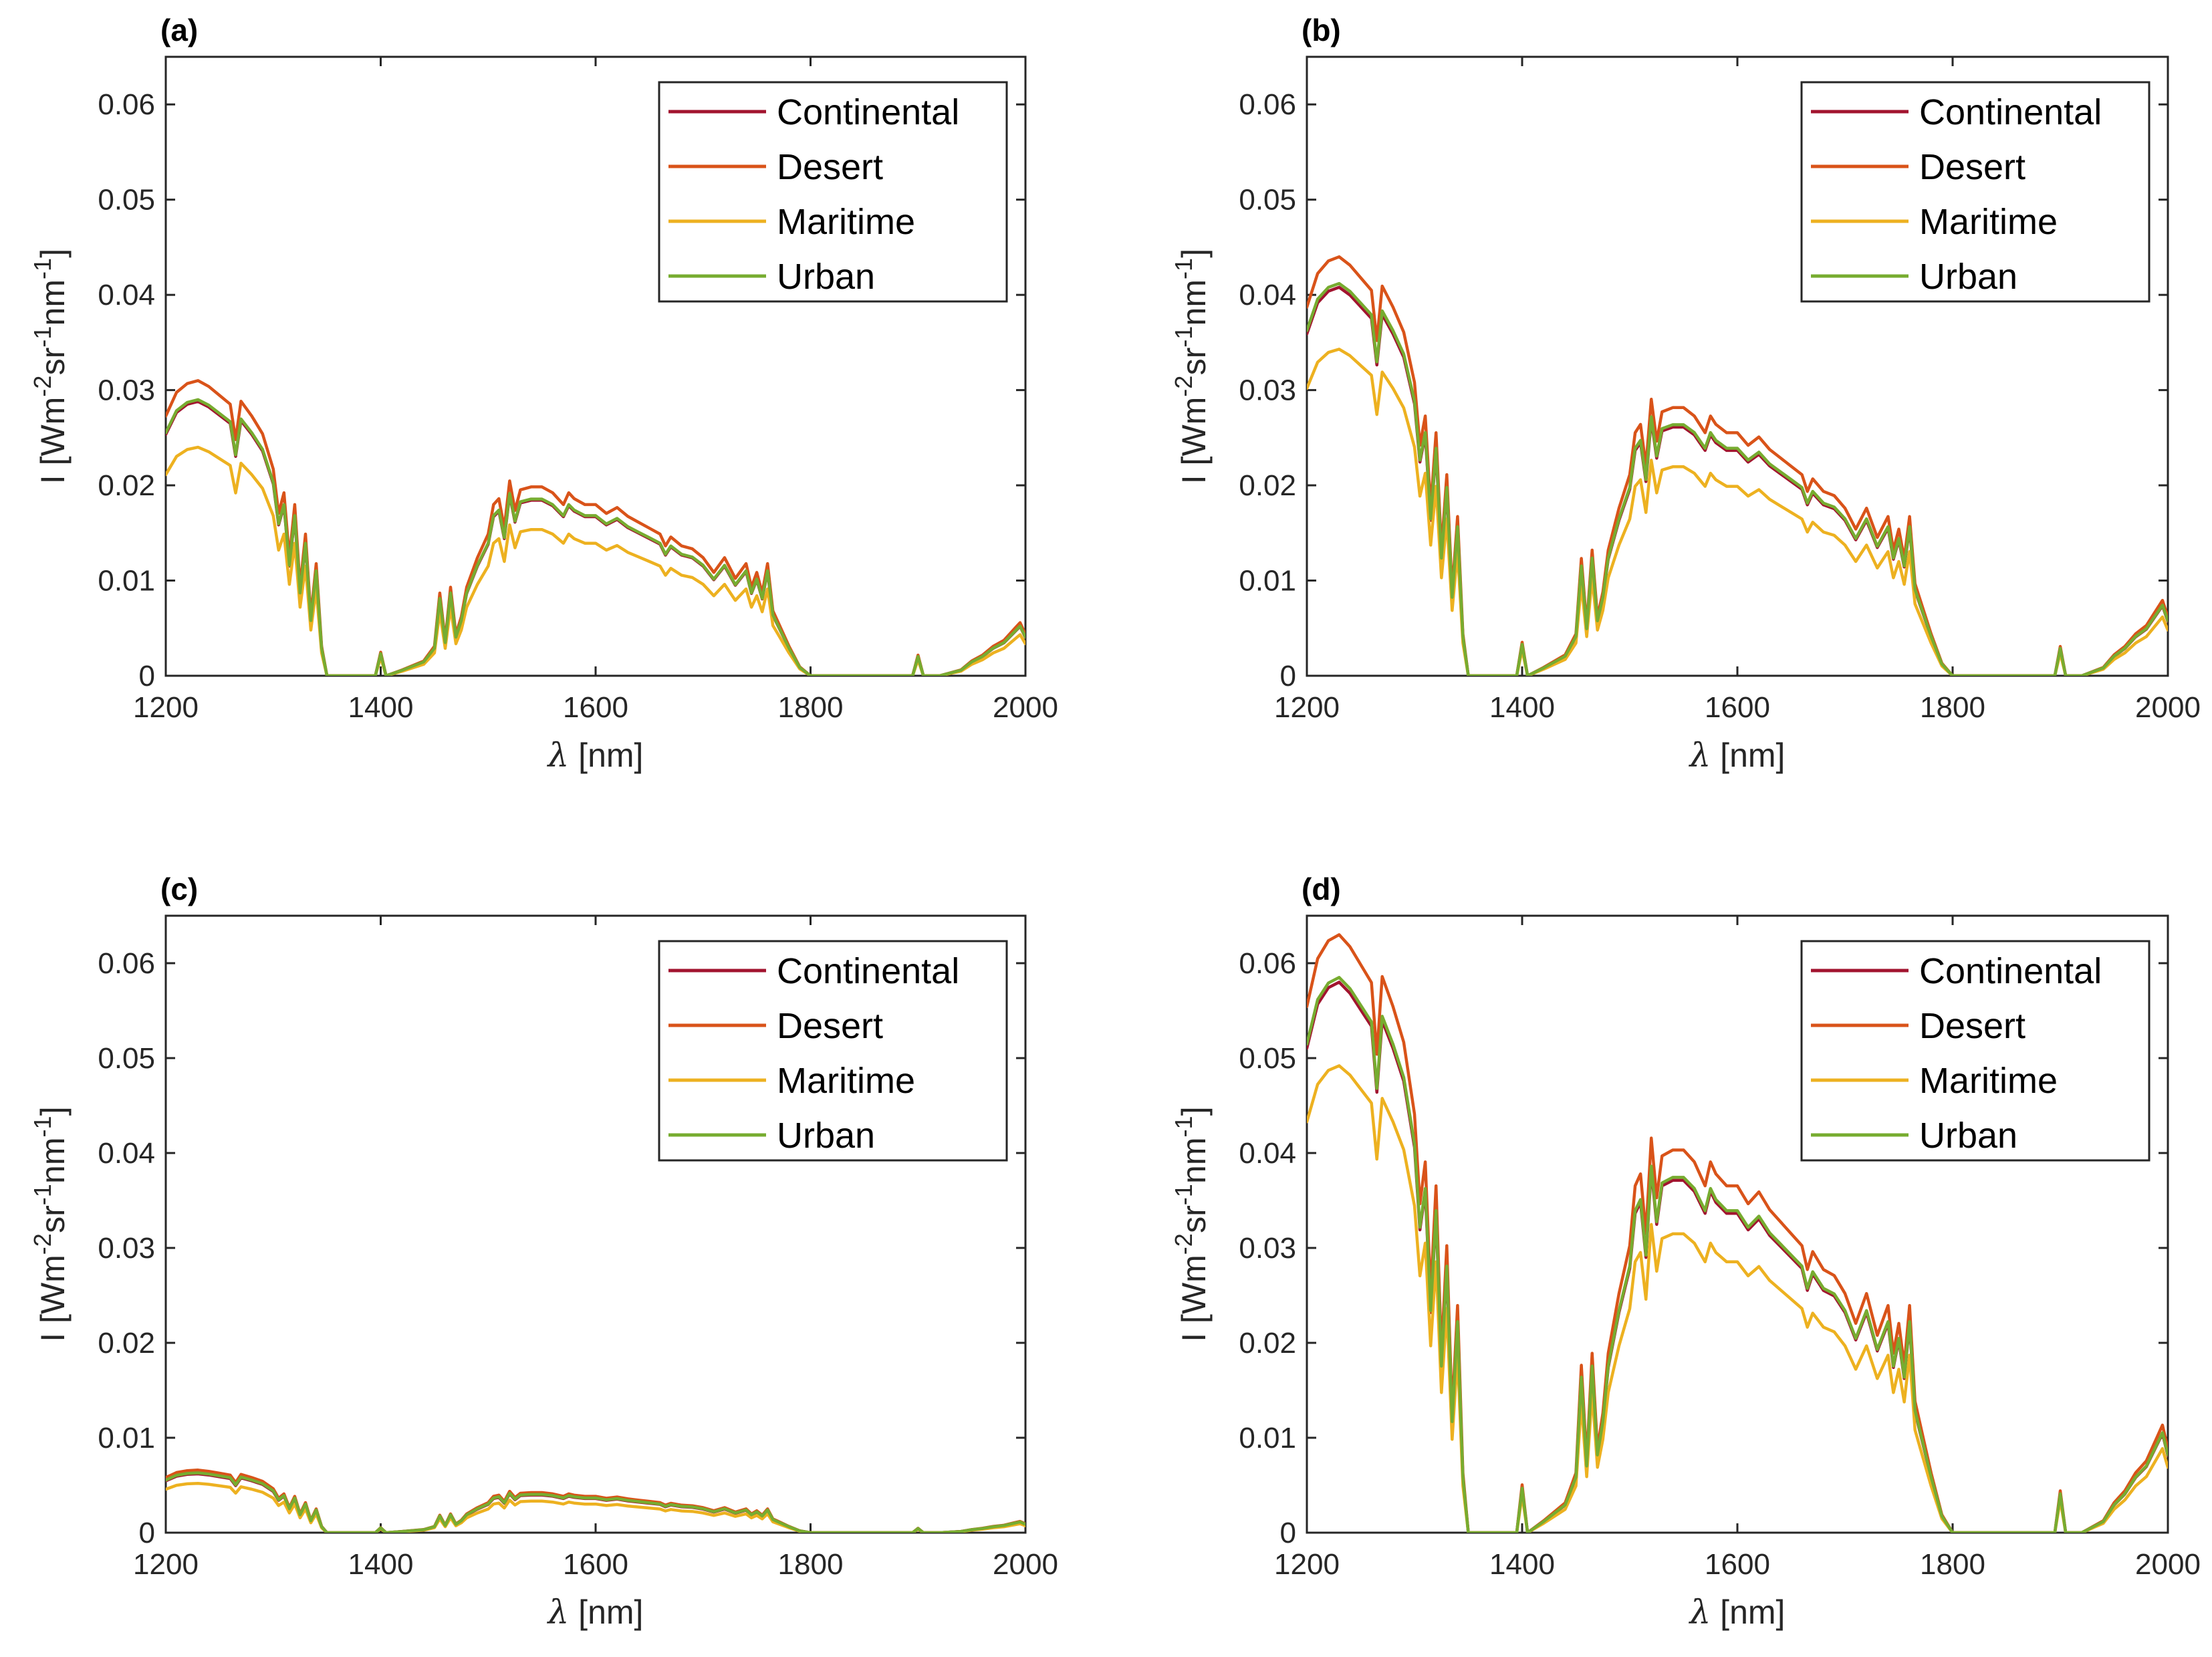 This screenshot has width=2212, height=1657. I want to click on panel-label: (a), so click(179, 30).